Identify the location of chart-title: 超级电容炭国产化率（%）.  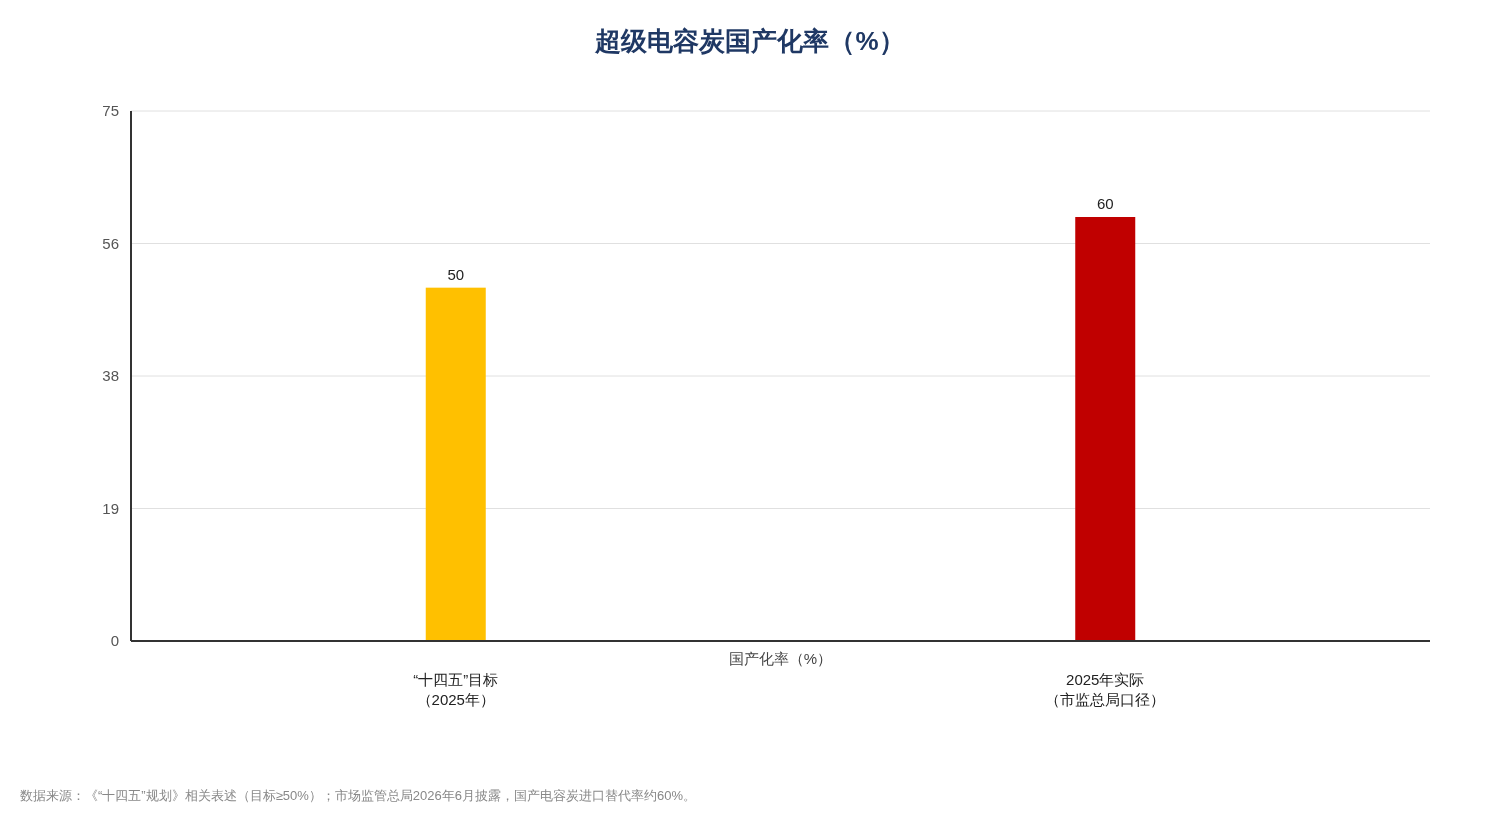
(749, 41).